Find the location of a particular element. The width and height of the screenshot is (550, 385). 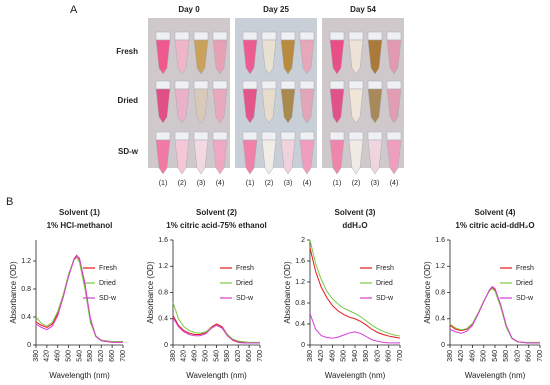

chart-subtitle: 1% citric acid-75% ethanol is located at coordinates (216, 225).